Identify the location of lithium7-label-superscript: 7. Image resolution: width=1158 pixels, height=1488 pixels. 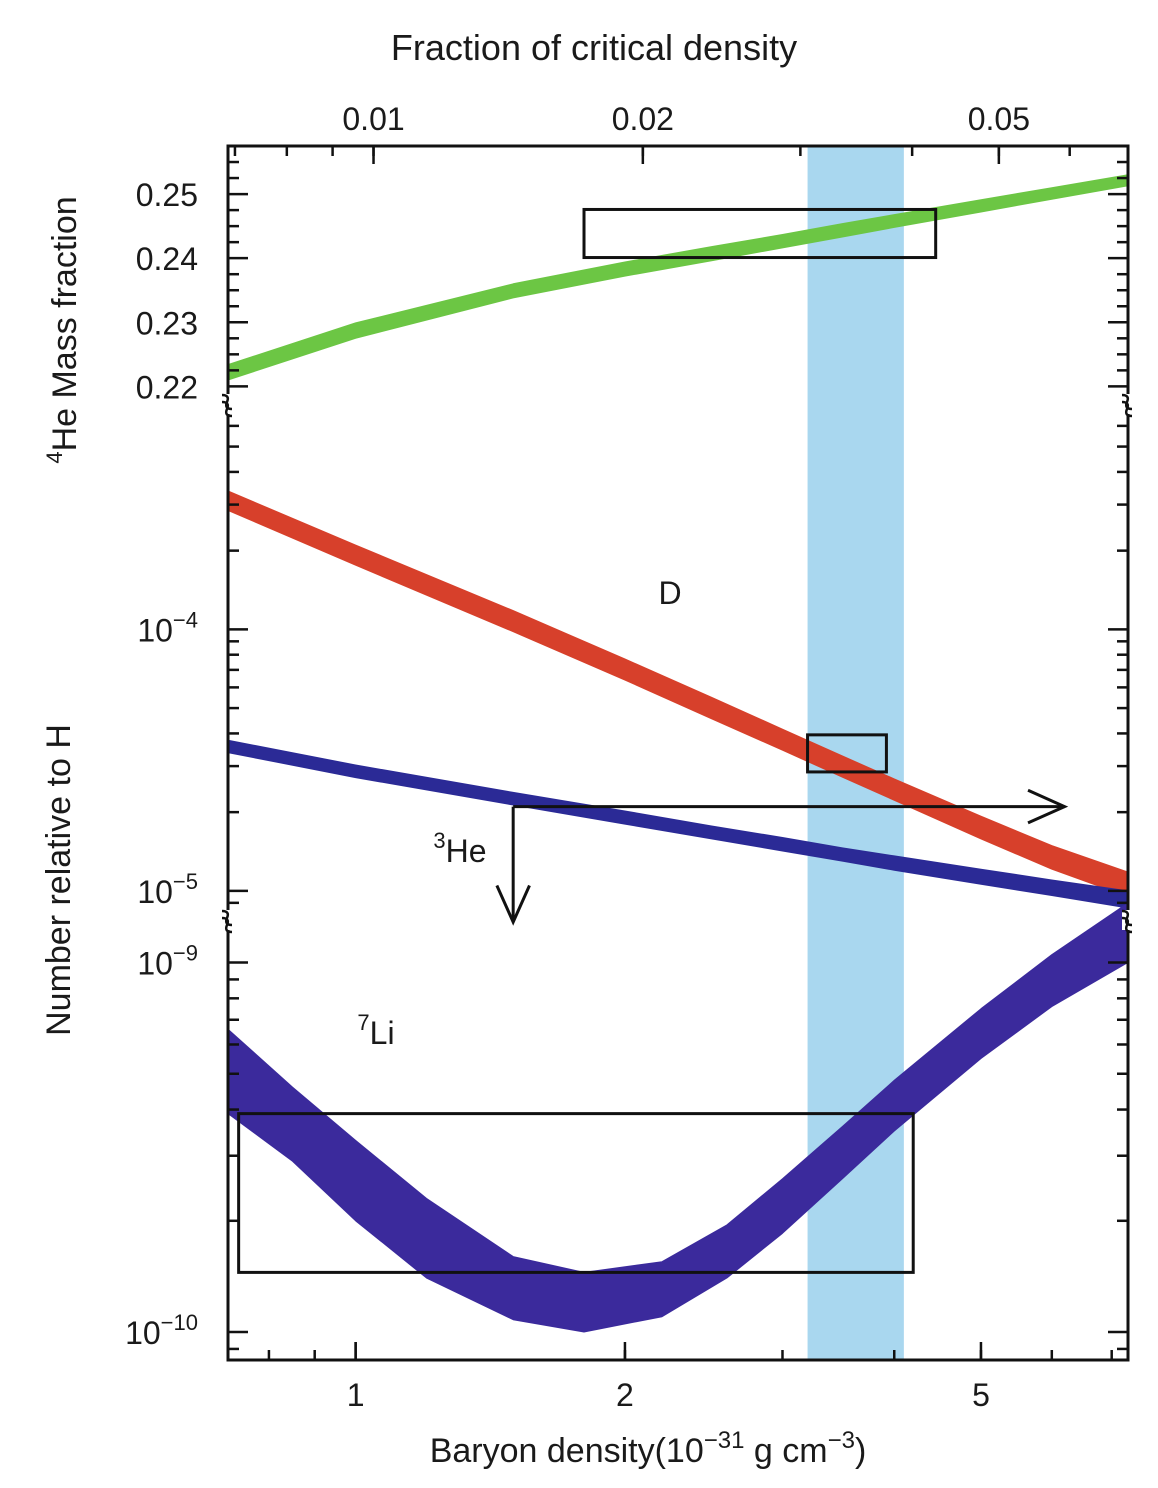
(363, 1022).